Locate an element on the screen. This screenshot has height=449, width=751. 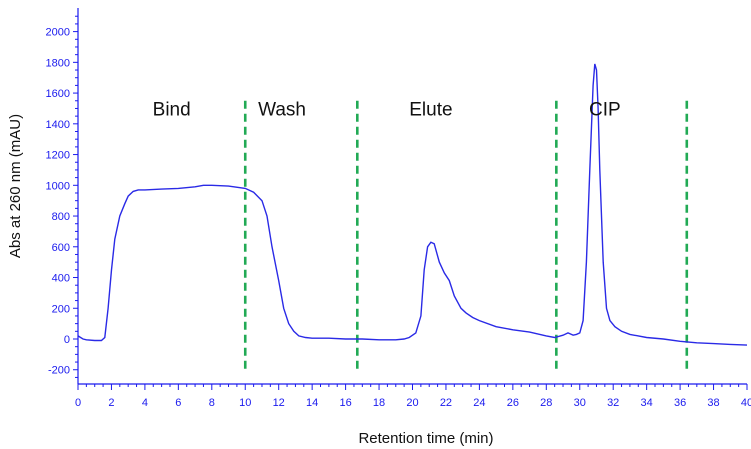
x-tick-label: 4 is located at coordinates (145, 403).